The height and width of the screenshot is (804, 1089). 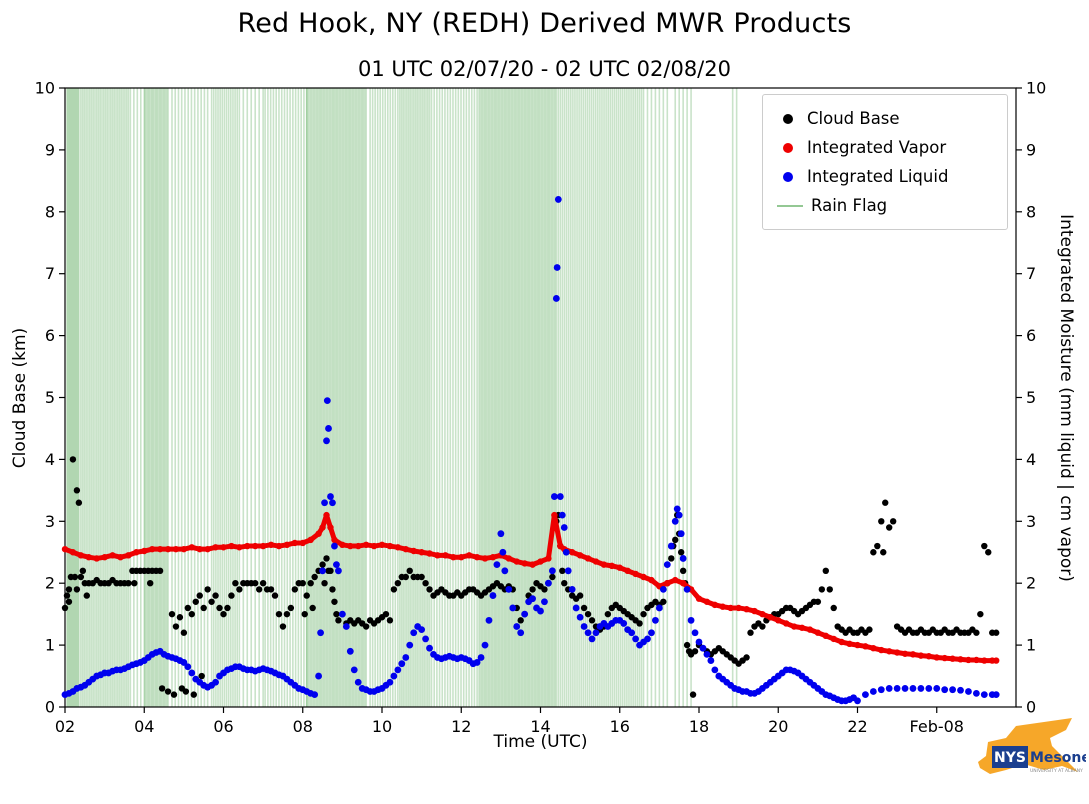 I want to click on chart-subtitle: 01 UTC 02/07/20 - 02 UTC 02/08/20, so click(x=544, y=69).